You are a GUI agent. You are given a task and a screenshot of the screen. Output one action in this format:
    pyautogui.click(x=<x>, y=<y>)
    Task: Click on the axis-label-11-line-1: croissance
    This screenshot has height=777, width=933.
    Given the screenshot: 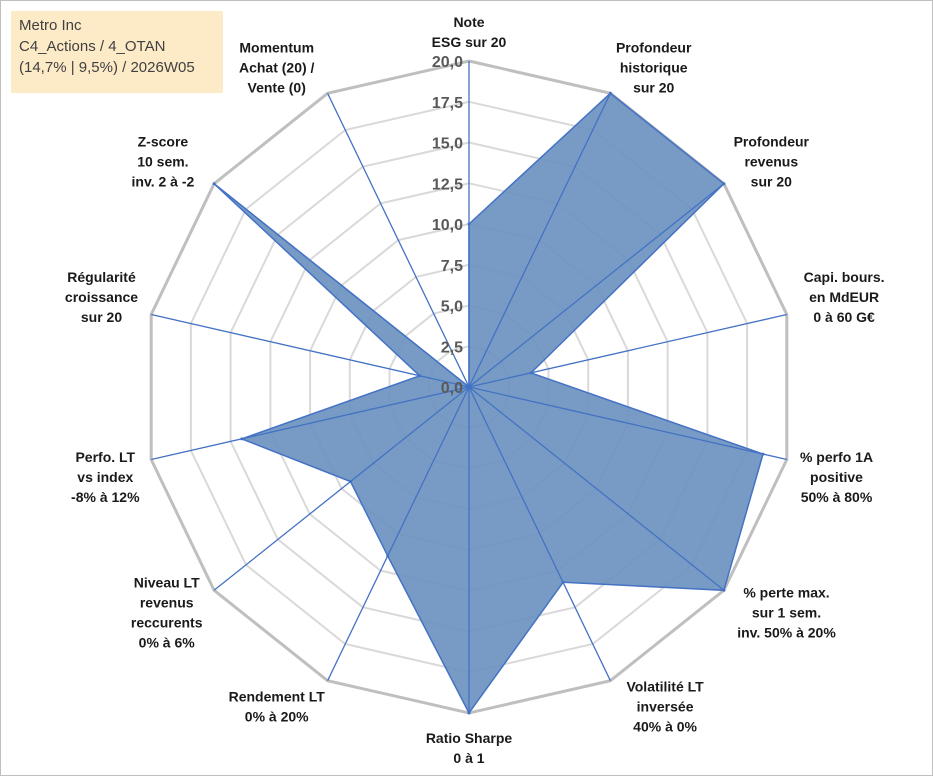 What is the action you would take?
    pyautogui.click(x=101, y=297)
    